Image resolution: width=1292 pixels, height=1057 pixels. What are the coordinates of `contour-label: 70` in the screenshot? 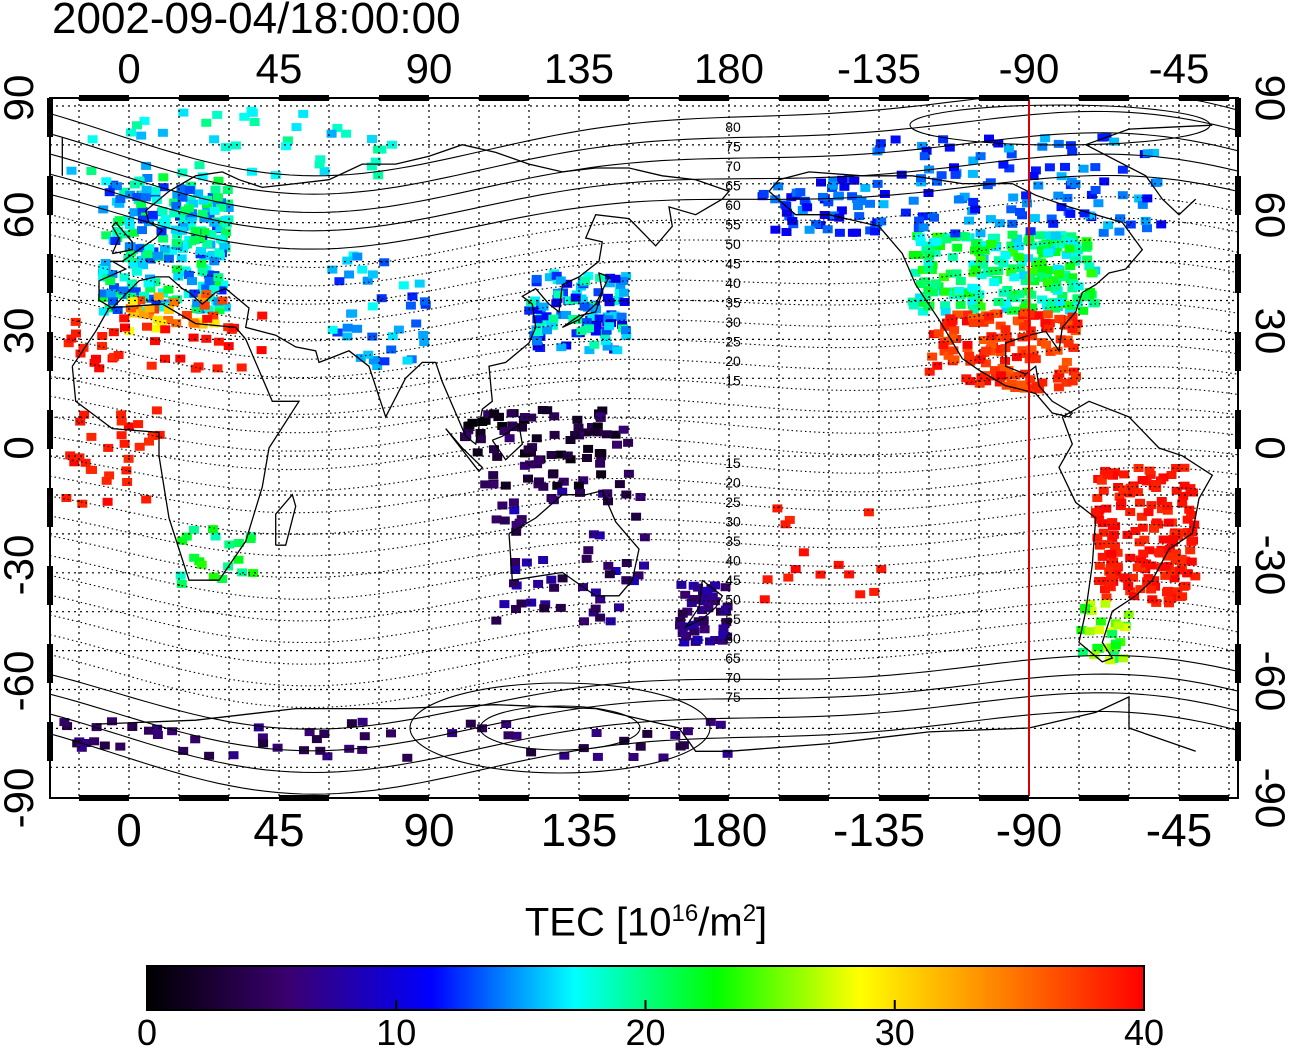 It's located at (733, 678).